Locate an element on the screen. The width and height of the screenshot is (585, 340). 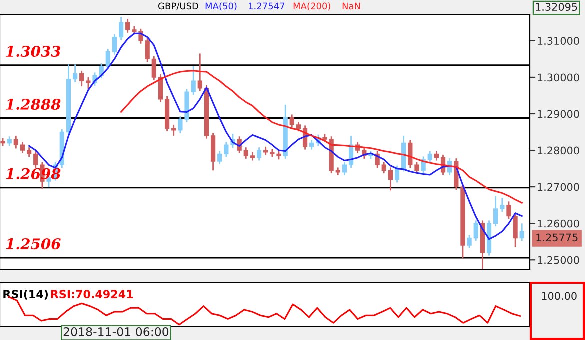
text: NaN is located at coordinates (351, 6).